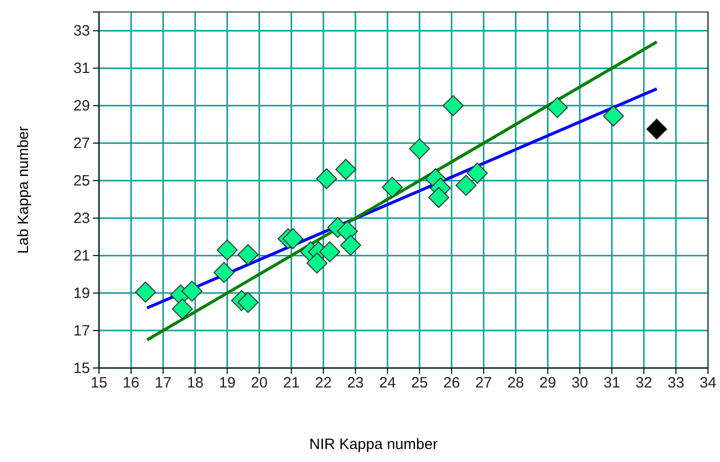 Image resolution: width=720 pixels, height=462 pixels. I want to click on y-tick-label: 21, so click(81, 255).